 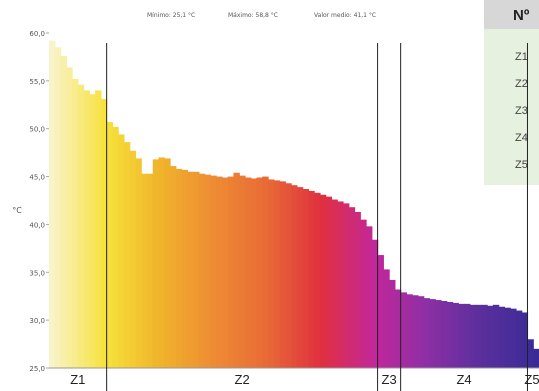 What do you see at coordinates (37, 178) in the screenshot?
I see `y-tick-label: 45,0` at bounding box center [37, 178].